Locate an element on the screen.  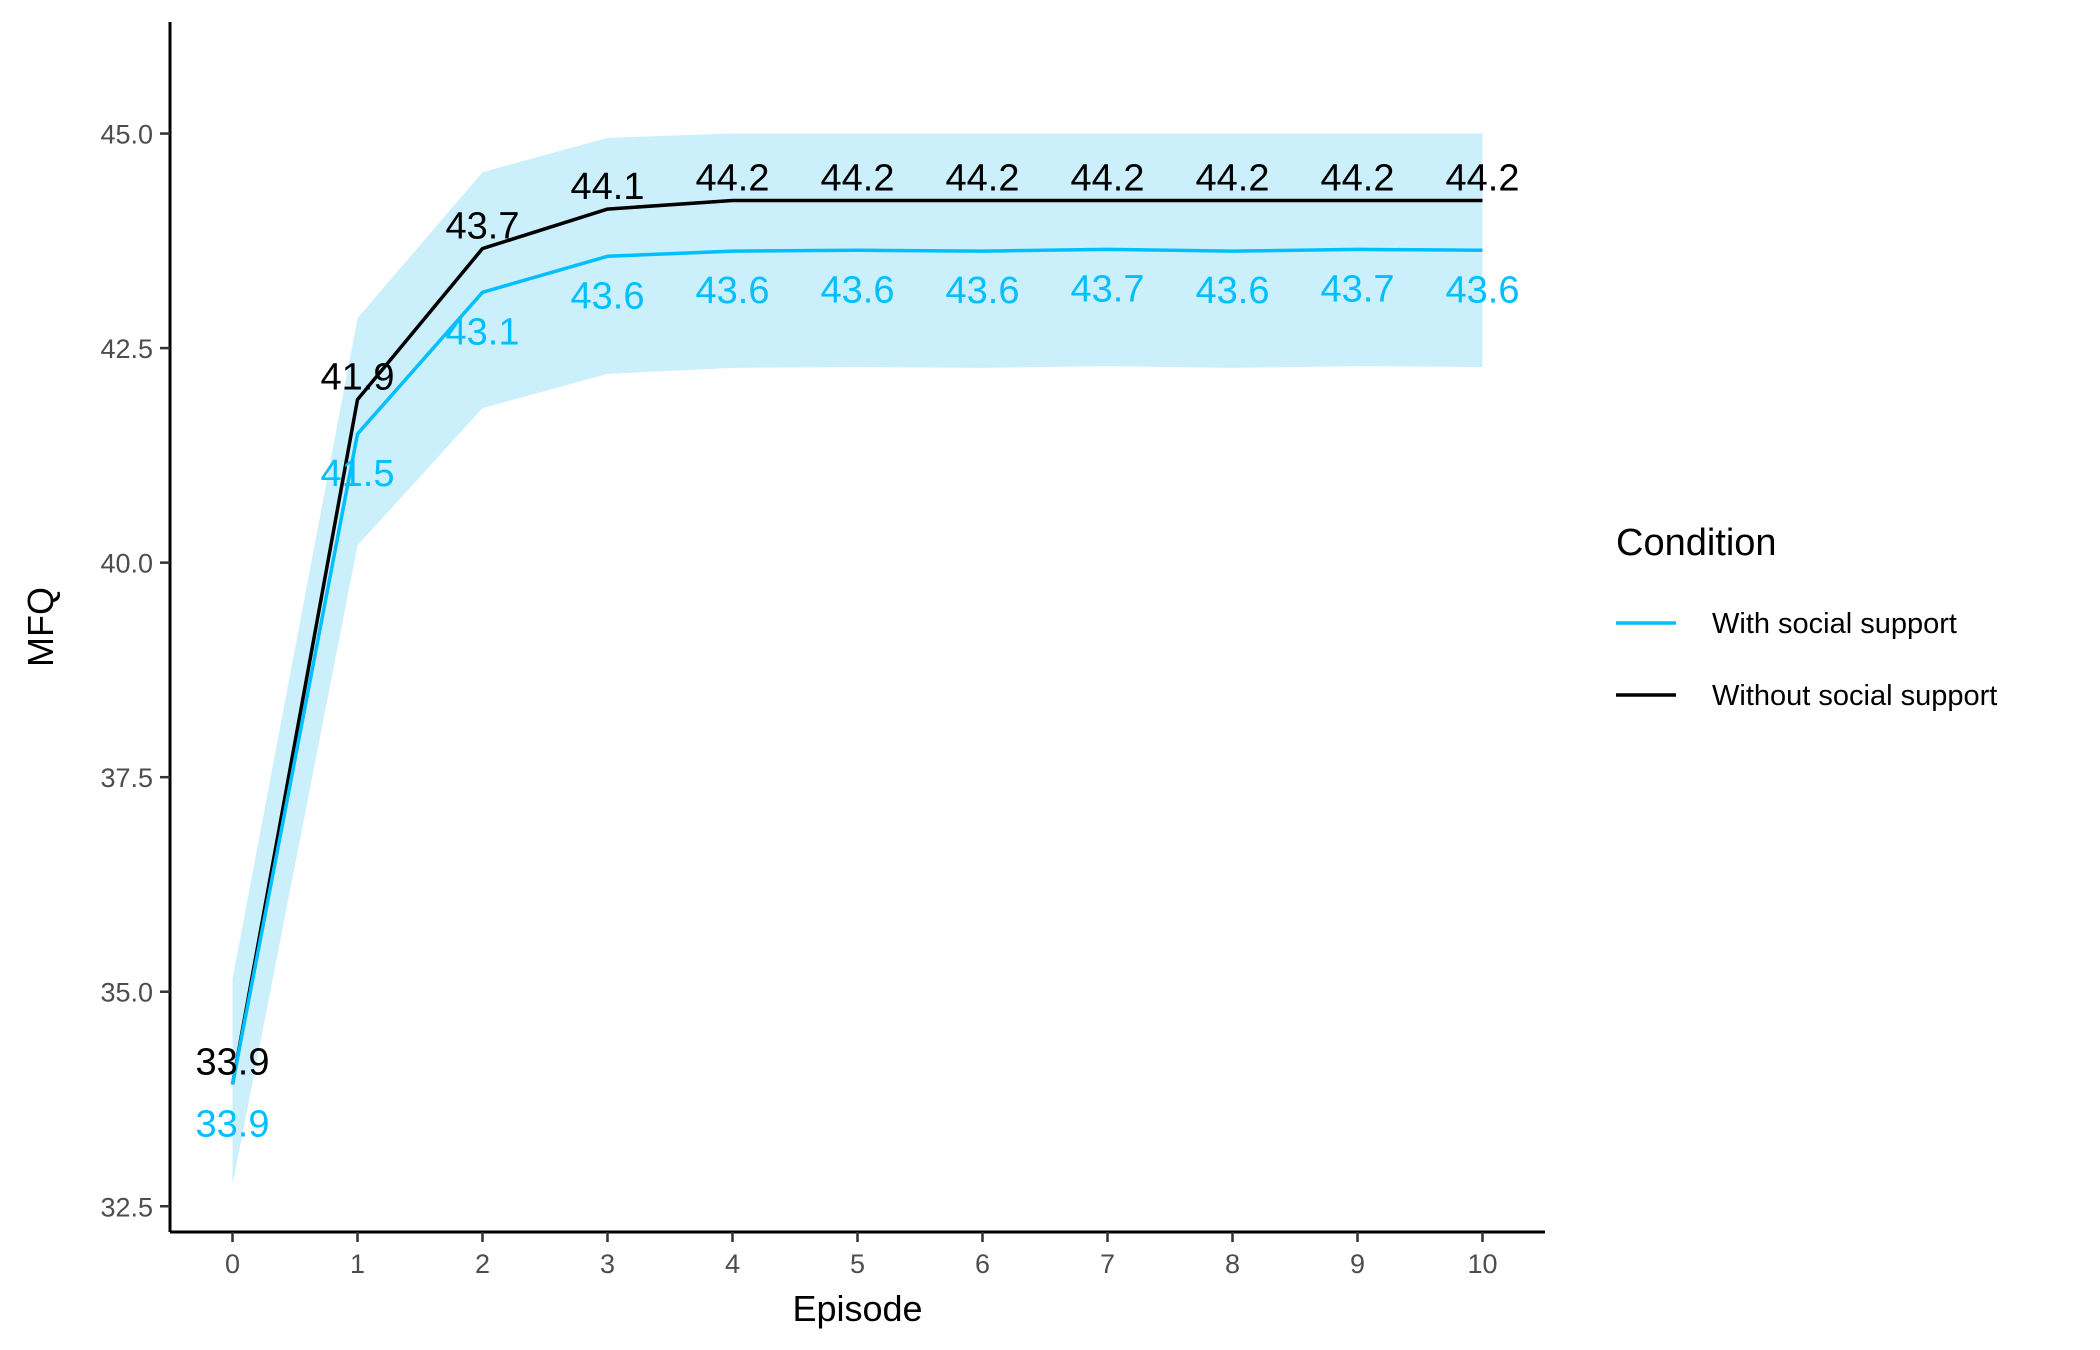
x-tick-label: 1 is located at coordinates (357, 1264).